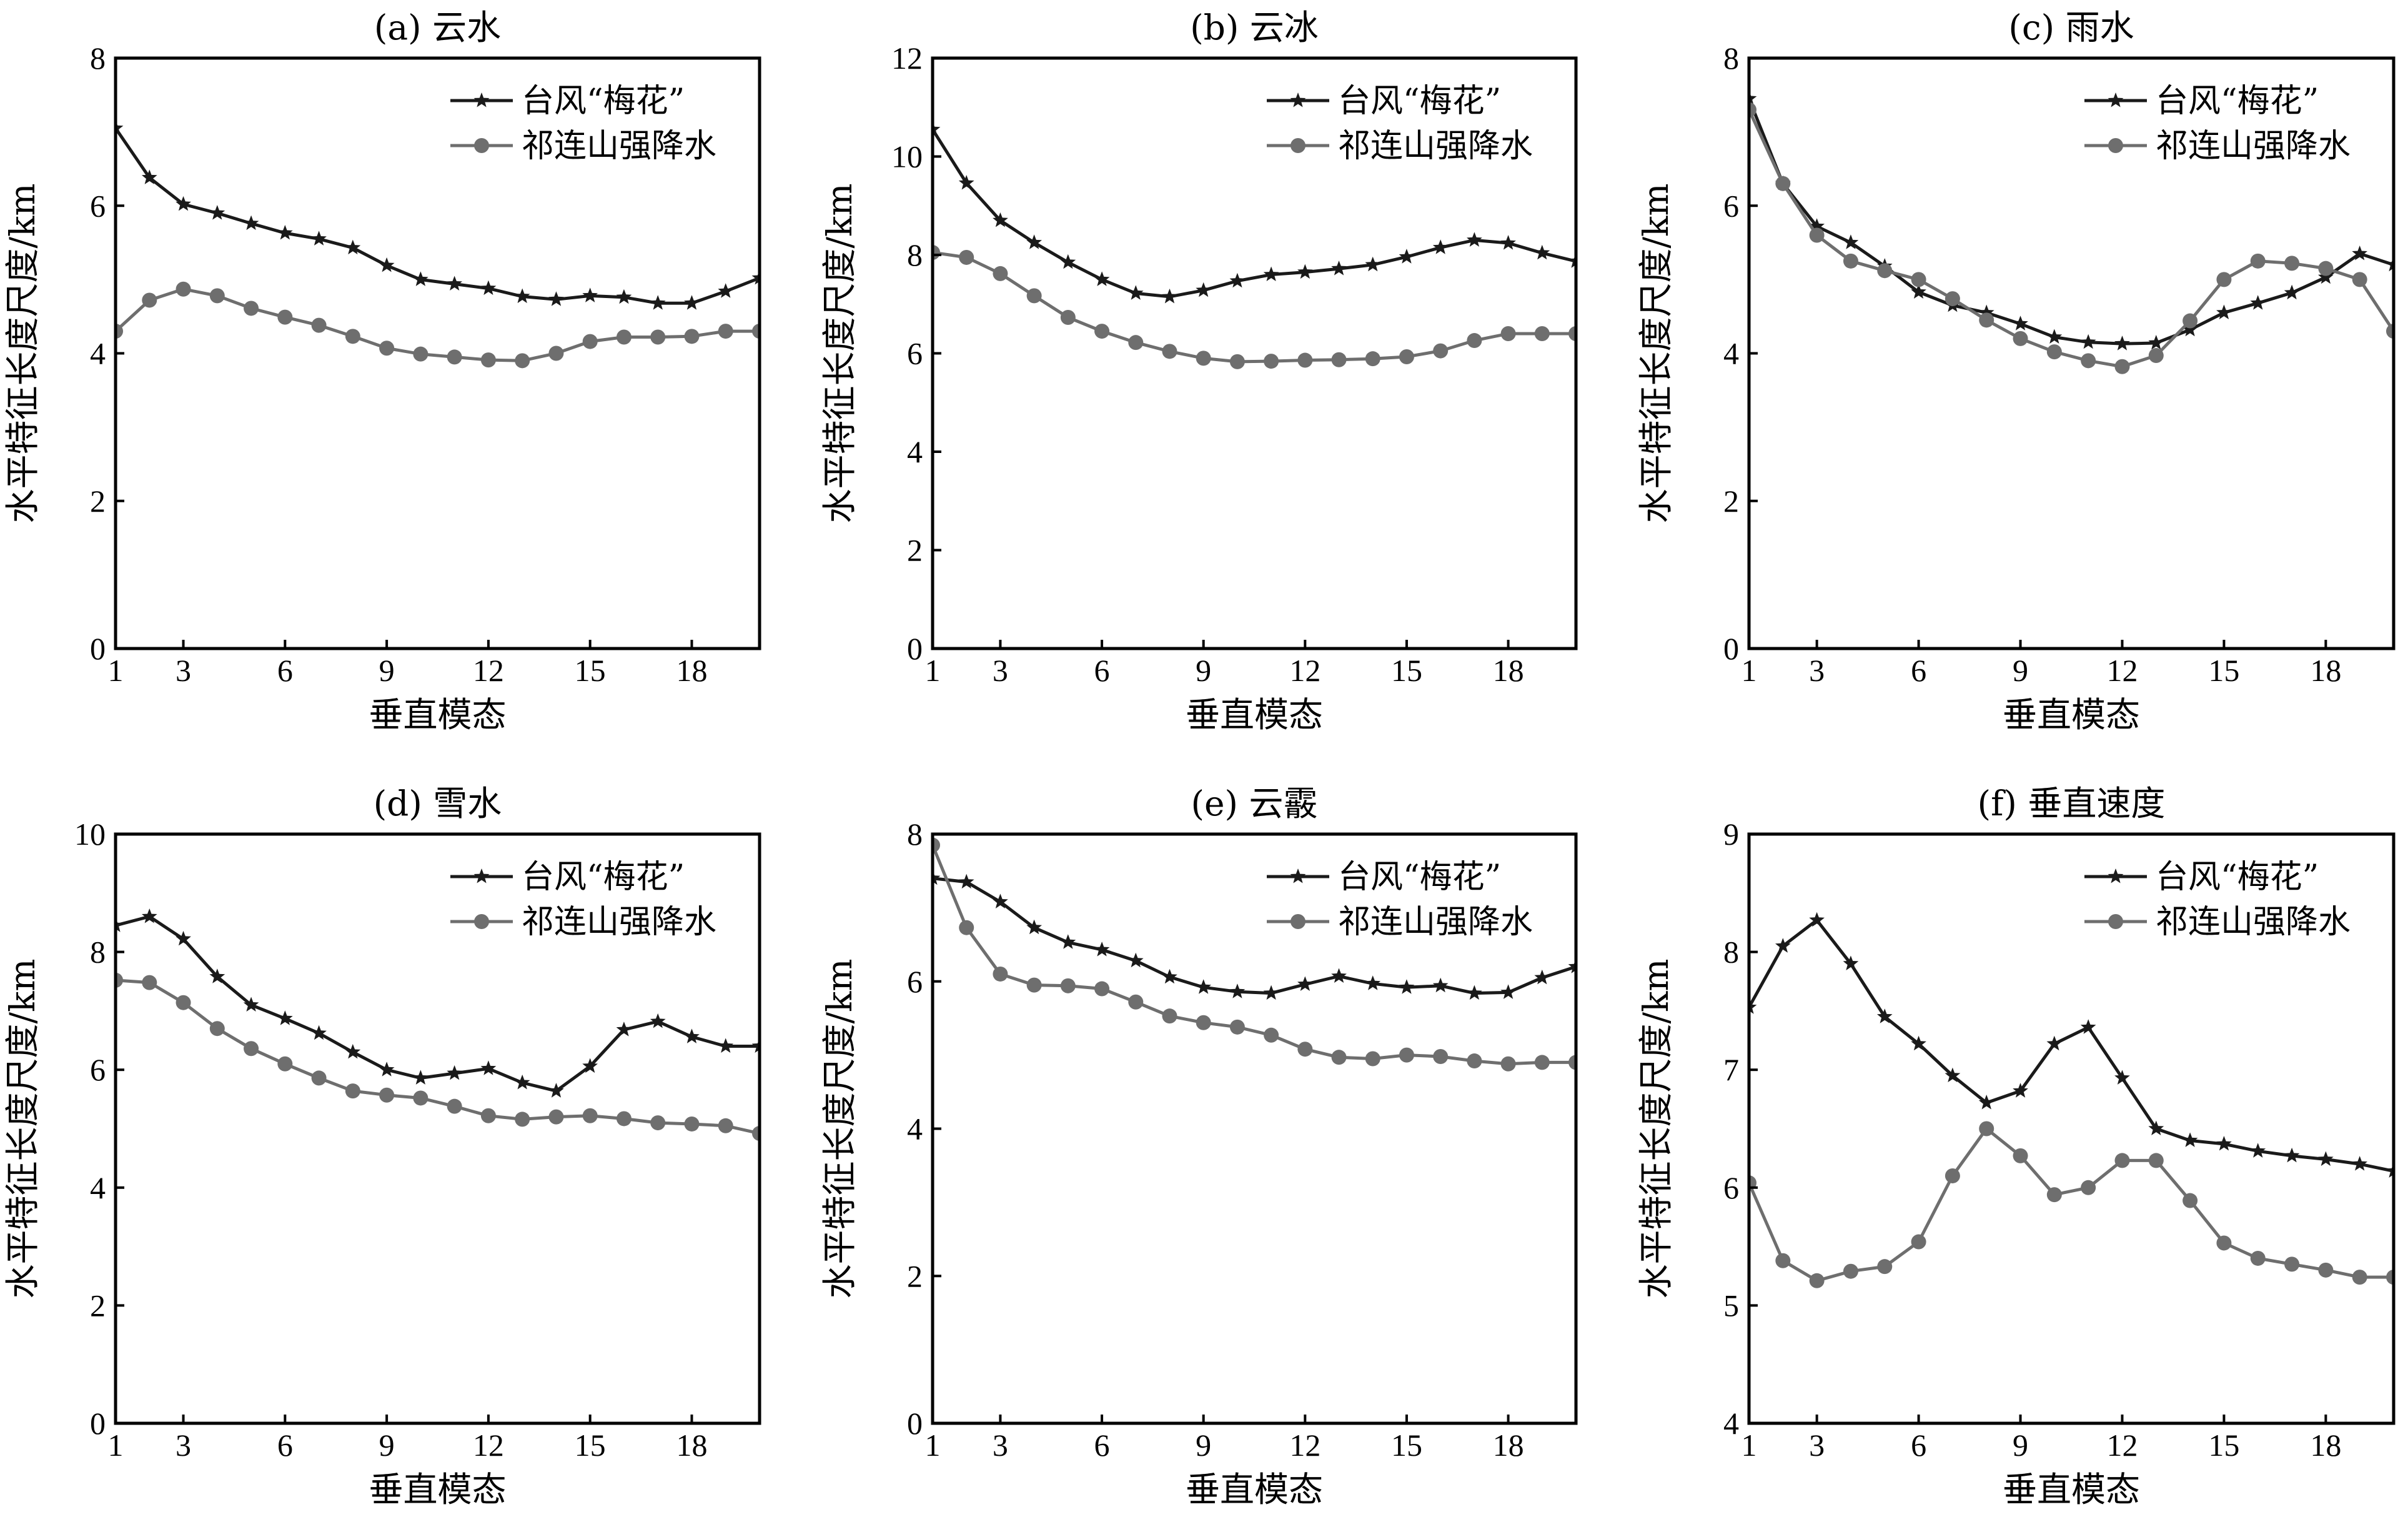 This screenshot has width=2408, height=1527. What do you see at coordinates (2071, 1204) in the screenshot?
I see `series-qilian-heavy-rain` at bounding box center [2071, 1204].